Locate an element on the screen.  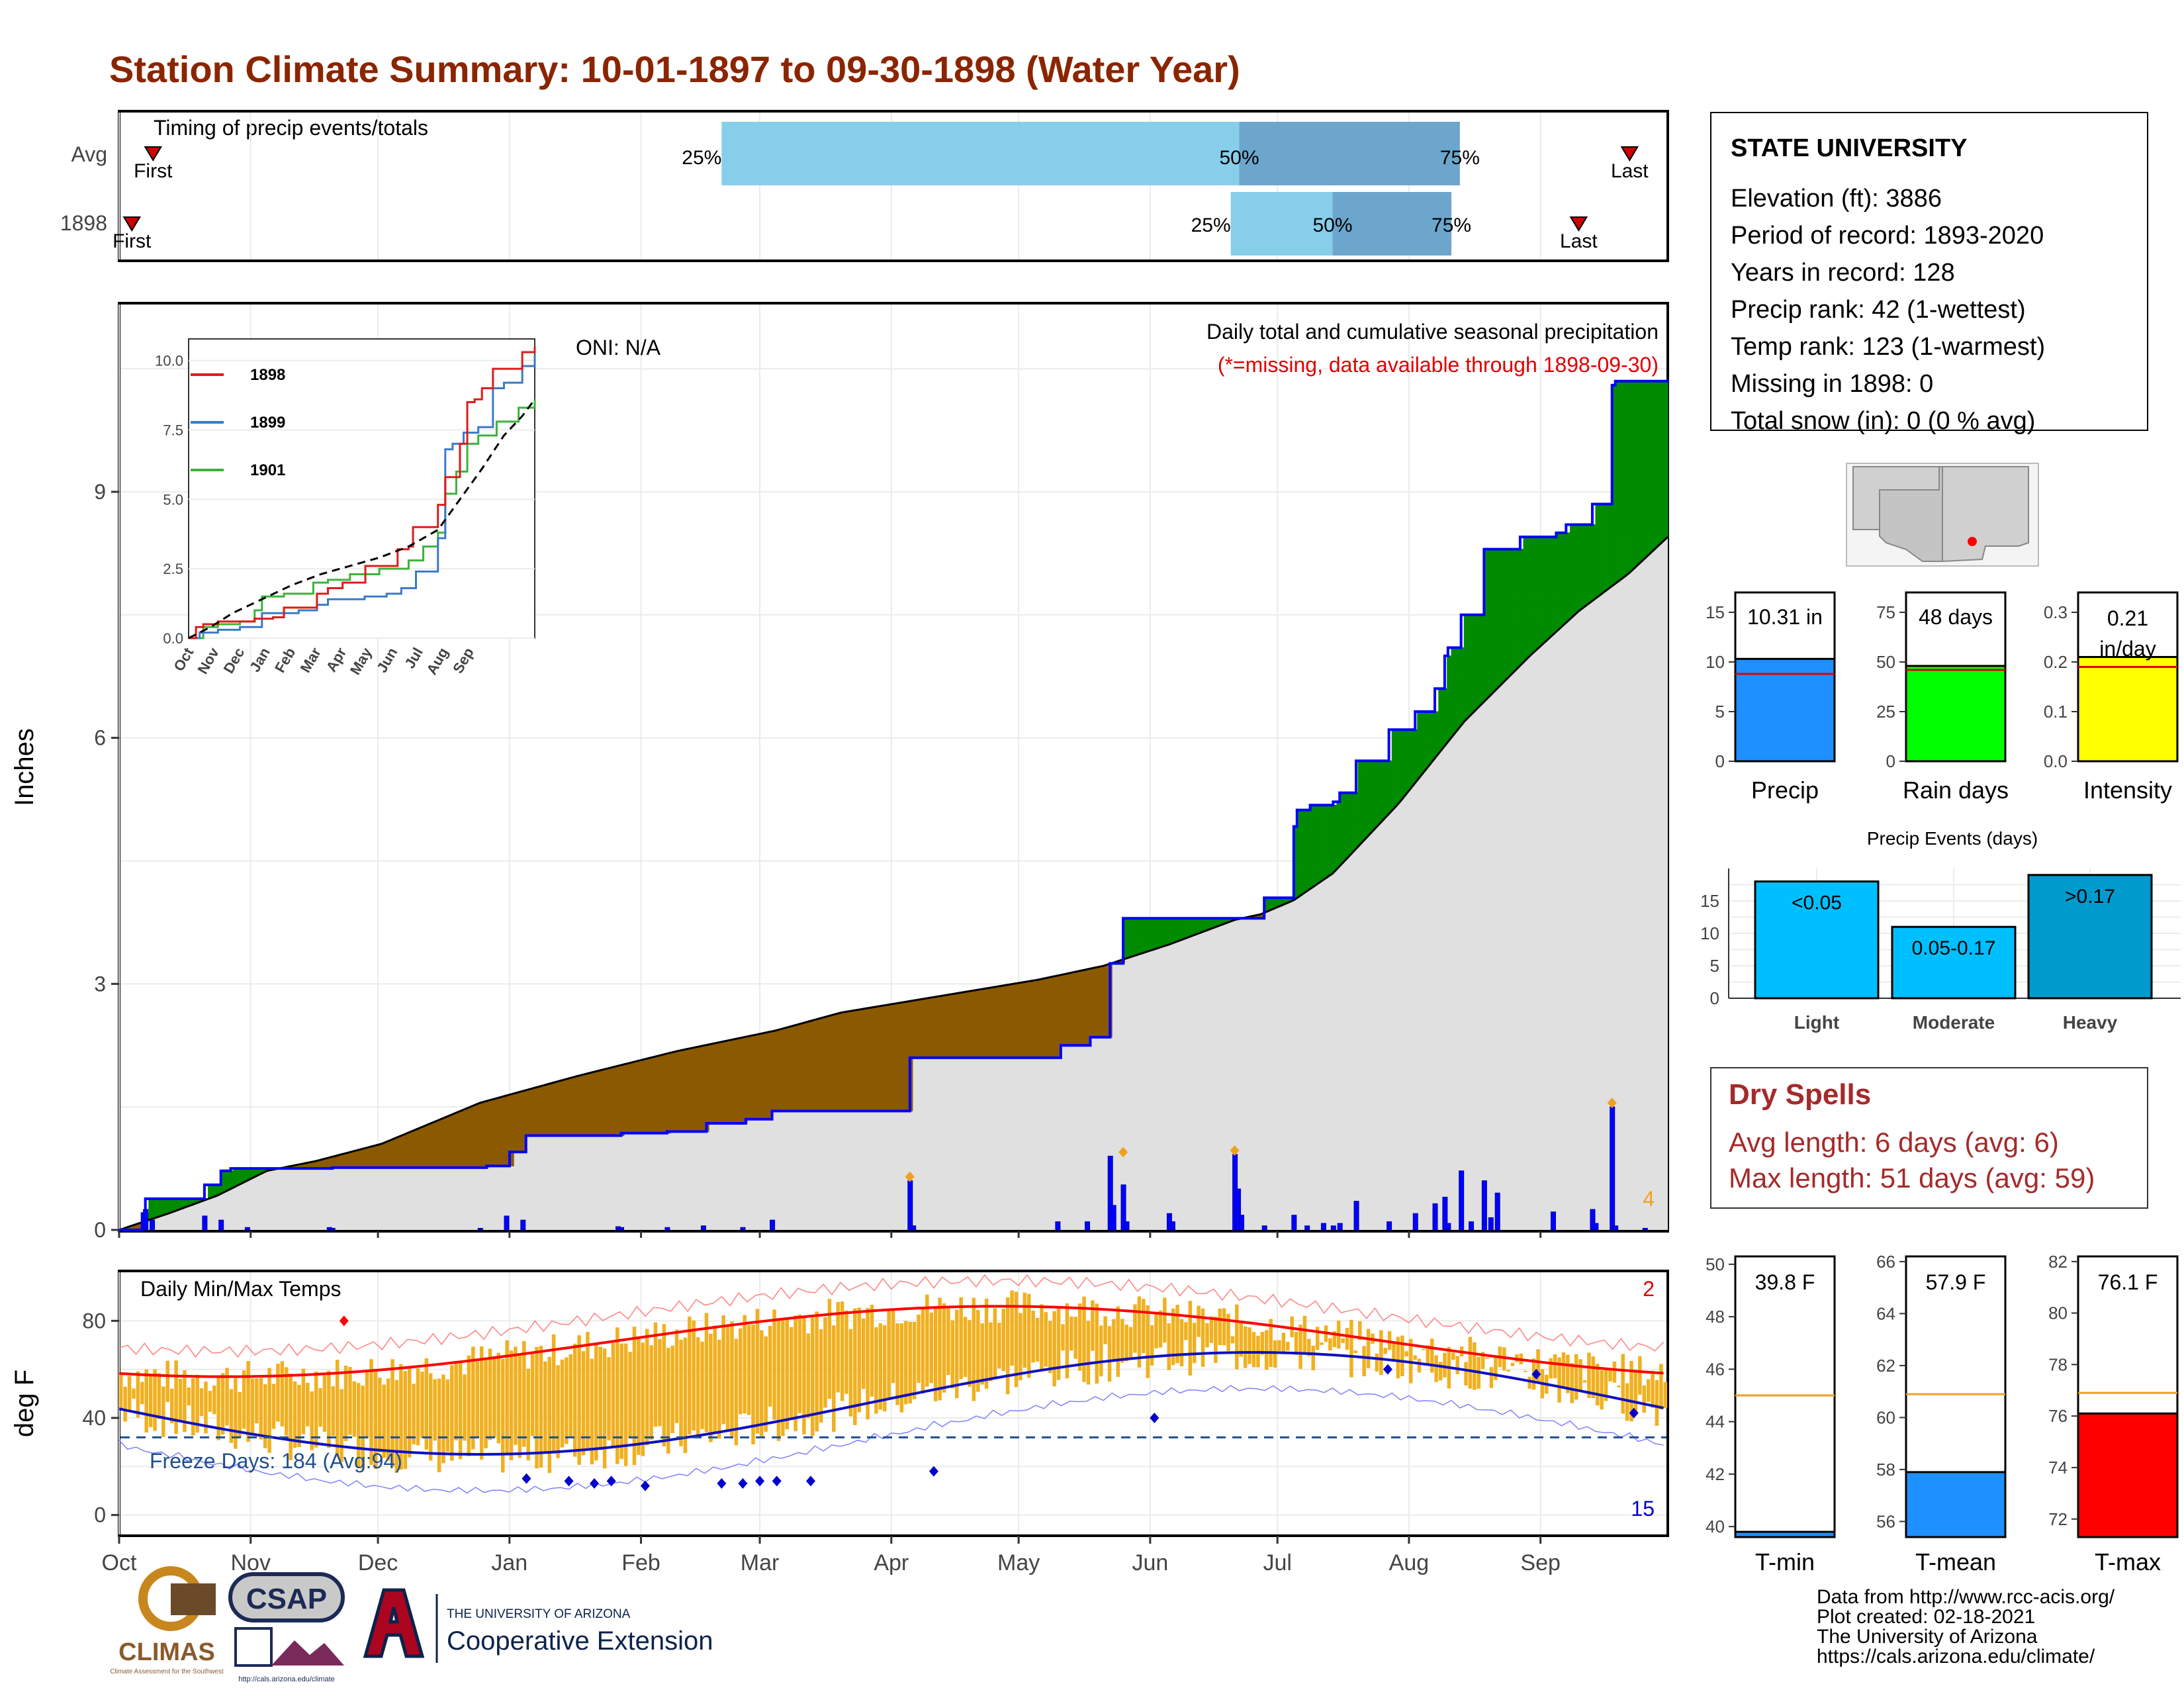
csap-cloud is located at coordinates (286, 1597).